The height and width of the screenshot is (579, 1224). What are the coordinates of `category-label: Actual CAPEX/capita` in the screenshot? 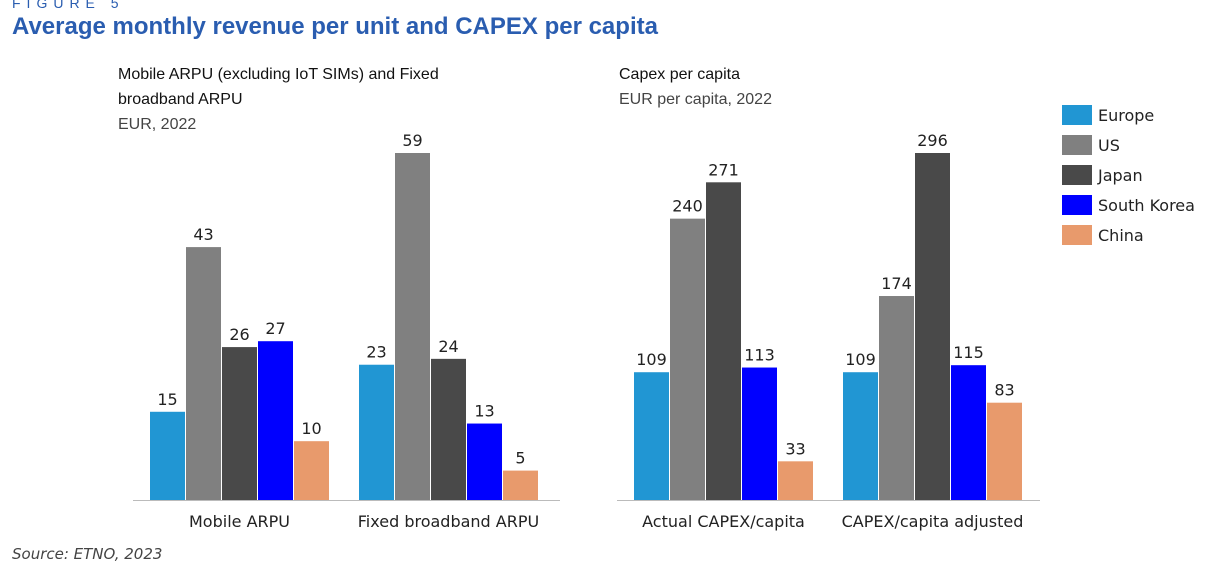 It's located at (723, 521).